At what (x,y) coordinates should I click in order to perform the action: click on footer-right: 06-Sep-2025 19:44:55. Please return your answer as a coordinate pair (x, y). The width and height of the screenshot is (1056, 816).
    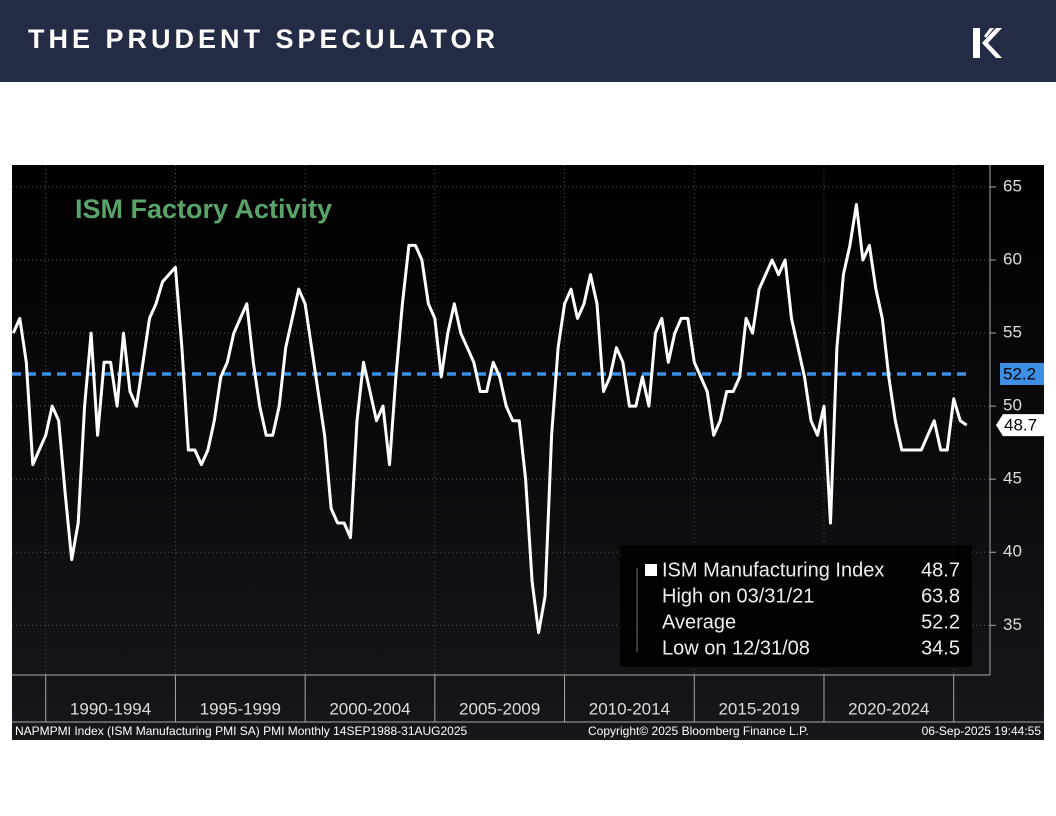
    Looking at the image, I should click on (982, 731).